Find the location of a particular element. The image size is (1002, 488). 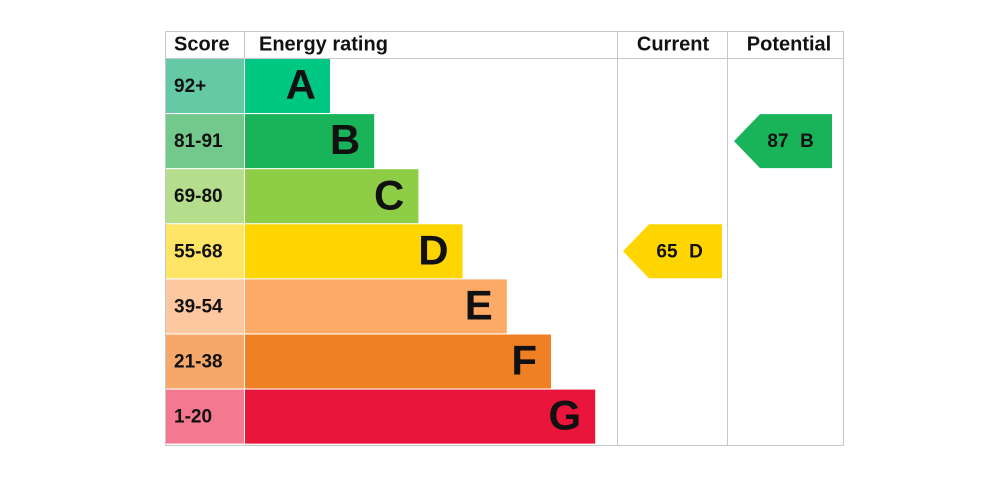

current-letter: D is located at coordinates (696, 251).